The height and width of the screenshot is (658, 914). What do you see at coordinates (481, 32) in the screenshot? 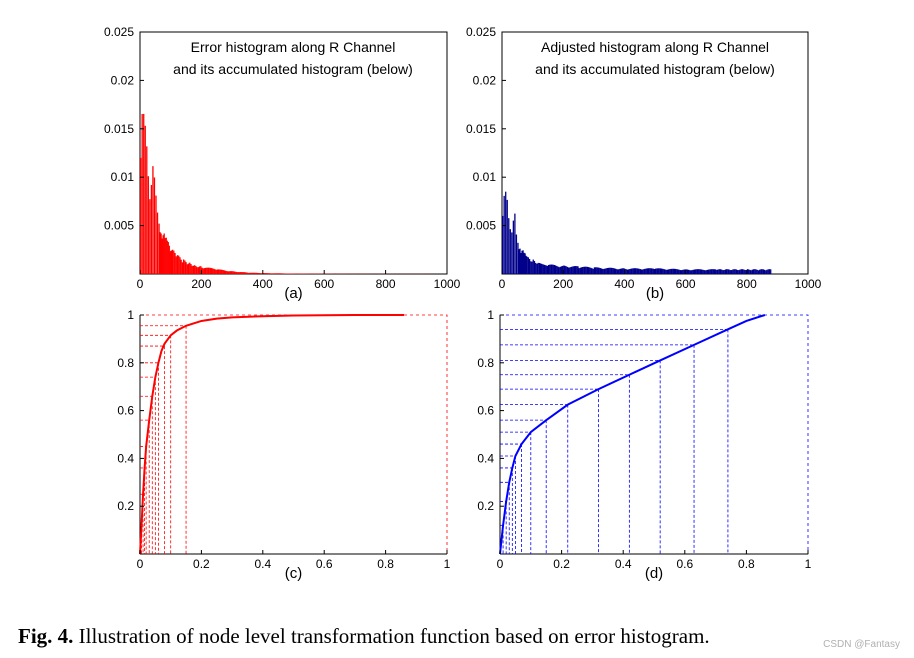
I see `y-tick-label: 0.025` at bounding box center [481, 32].